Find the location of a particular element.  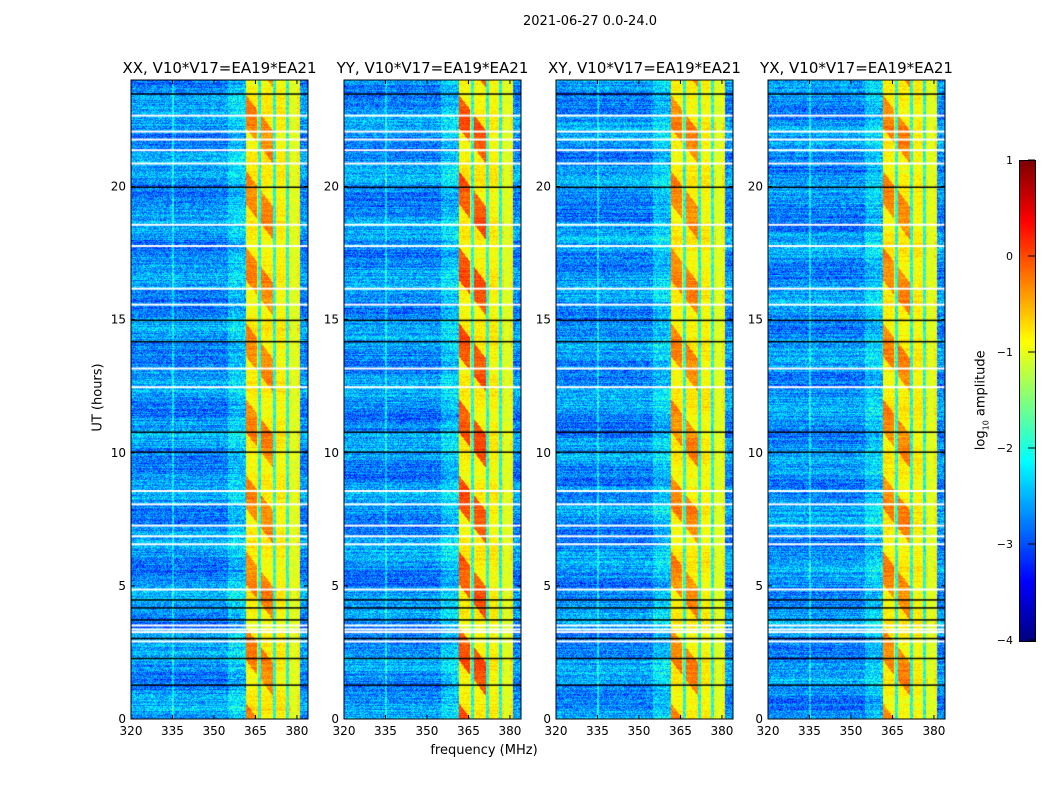

panel-title: XX, V10*V17=EA19*EA21 is located at coordinates (219, 68).